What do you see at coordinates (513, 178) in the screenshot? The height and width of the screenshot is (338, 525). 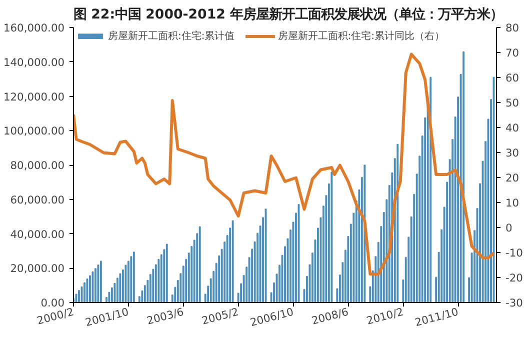 I see `y2-tick-label: 20` at bounding box center [513, 178].